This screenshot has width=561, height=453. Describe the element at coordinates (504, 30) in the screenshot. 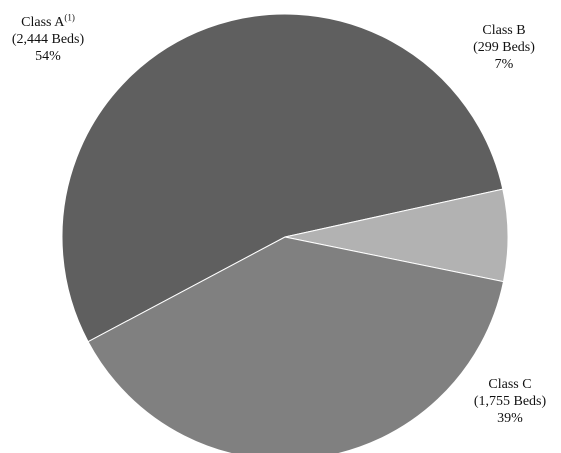

I see `slice-name-class-b: Class B` at that location.